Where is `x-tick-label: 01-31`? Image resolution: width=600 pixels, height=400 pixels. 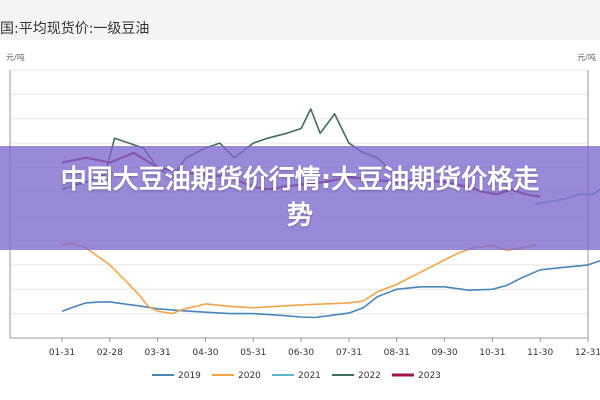 x-tick-label: 01-31 is located at coordinates (62, 353).